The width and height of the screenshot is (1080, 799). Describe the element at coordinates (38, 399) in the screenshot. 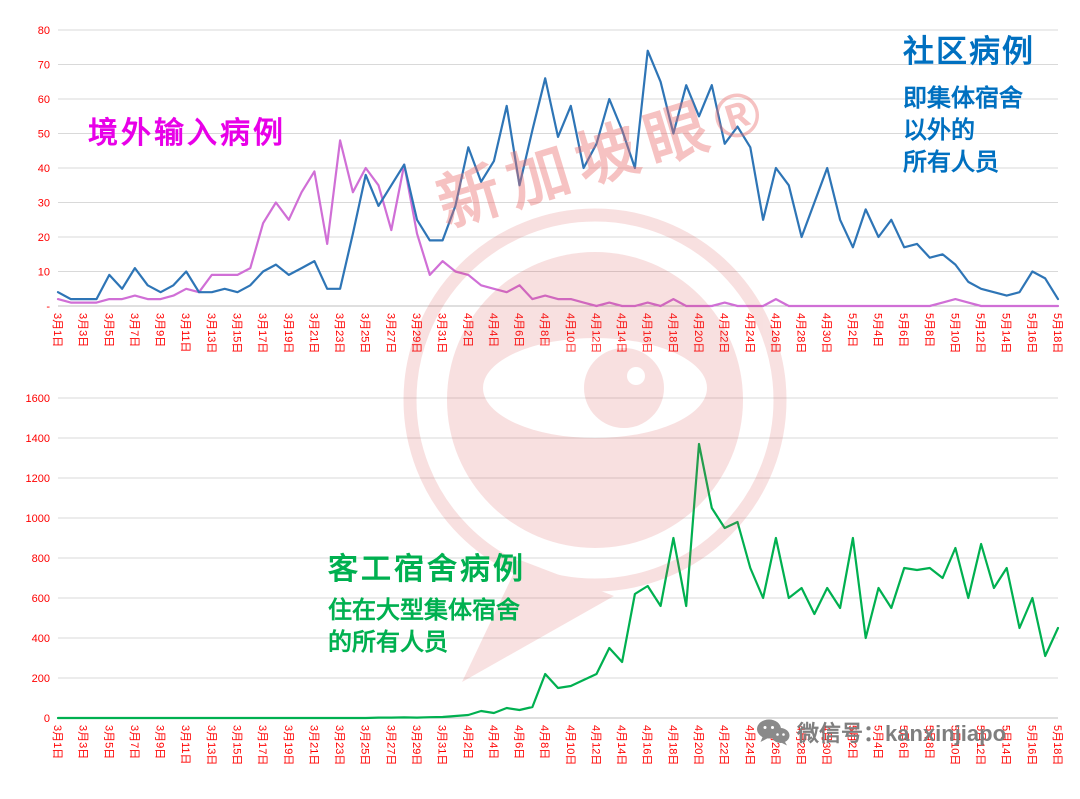

I see `svg-text: 1600` at that location.